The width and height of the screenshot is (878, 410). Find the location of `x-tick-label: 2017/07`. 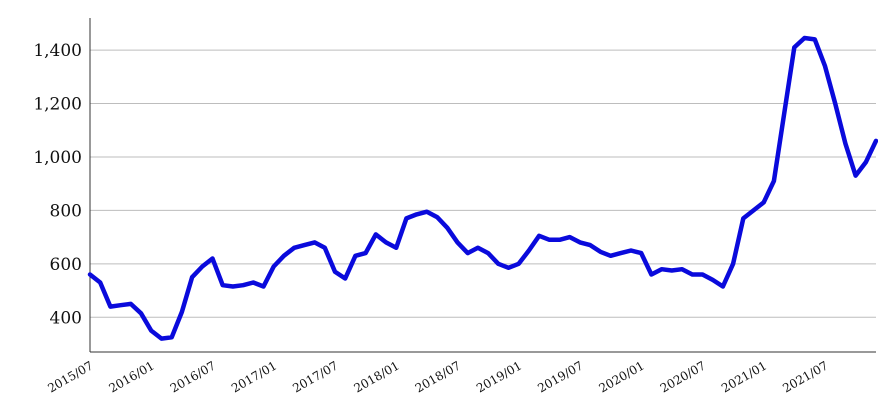

x-tick-label: 2017/07 is located at coordinates (315, 376).